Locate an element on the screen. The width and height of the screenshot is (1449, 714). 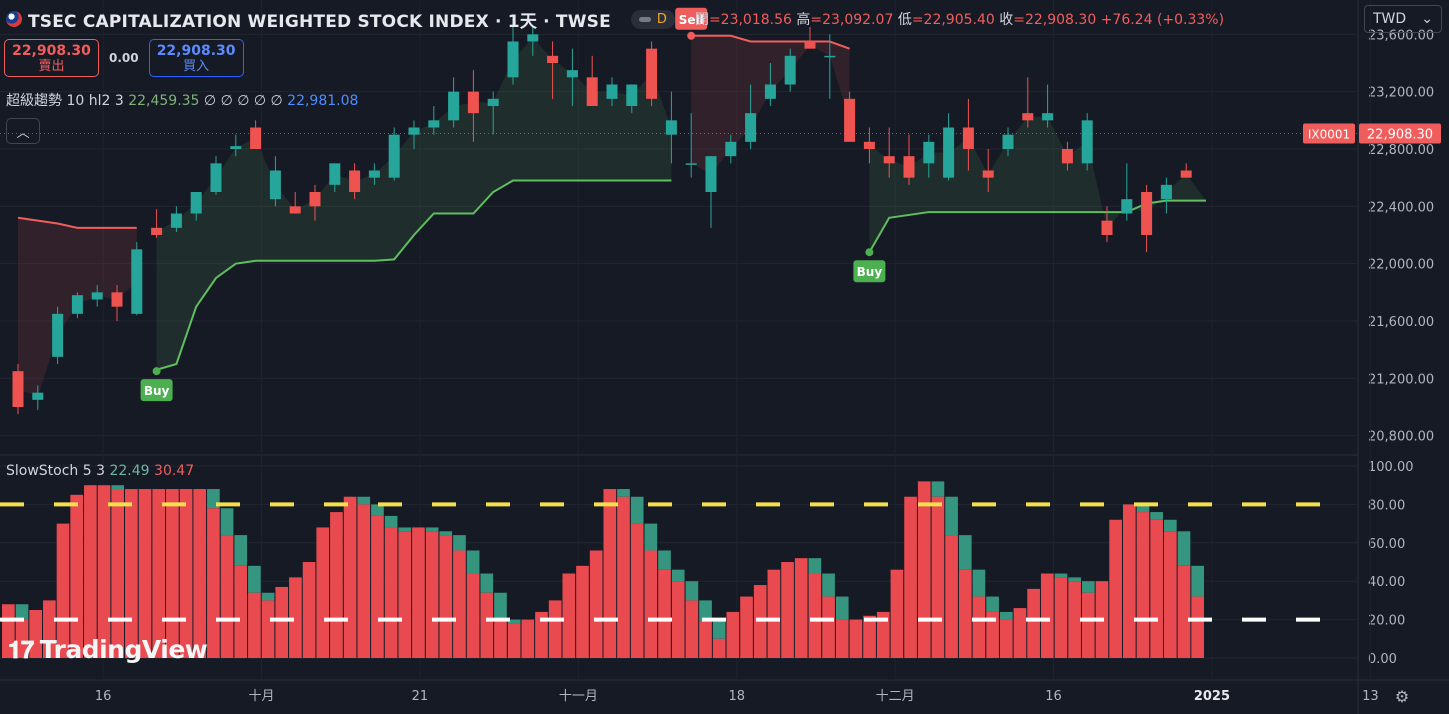
ohlc-open-value: =23,018.56 is located at coordinates (750, 20).